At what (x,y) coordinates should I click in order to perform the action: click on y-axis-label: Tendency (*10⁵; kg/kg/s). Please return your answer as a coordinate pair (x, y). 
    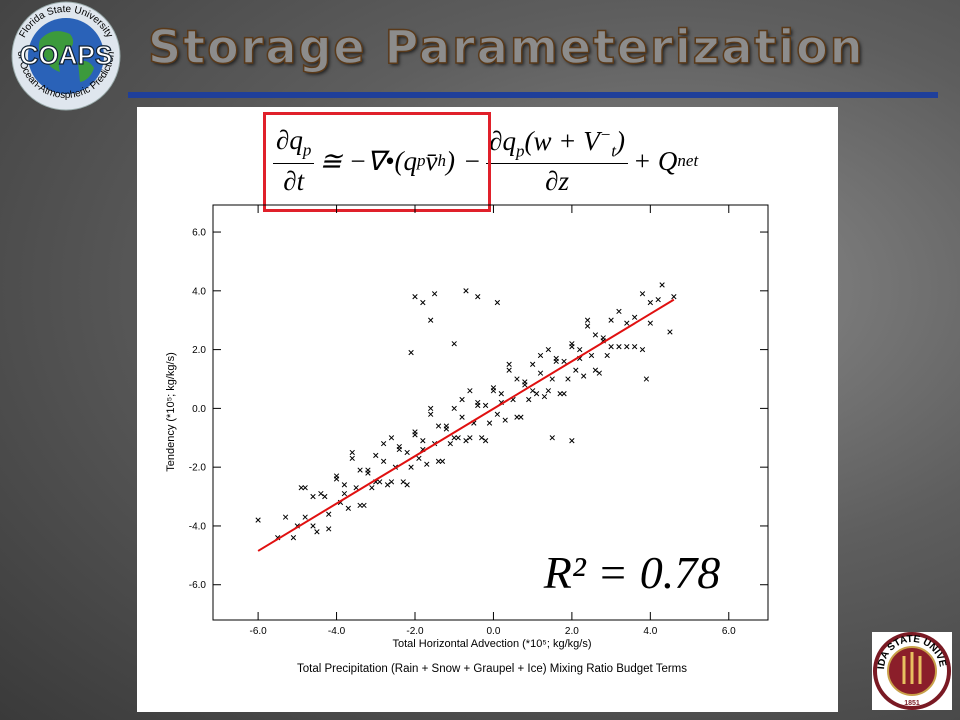
    Looking at the image, I should click on (171, 412).